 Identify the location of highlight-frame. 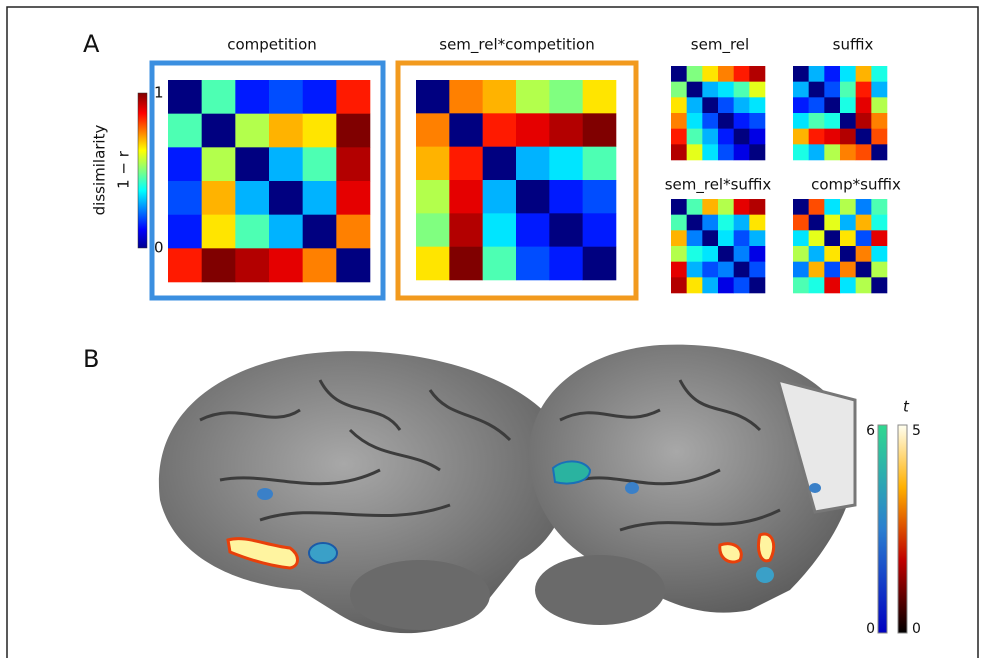
(517, 180).